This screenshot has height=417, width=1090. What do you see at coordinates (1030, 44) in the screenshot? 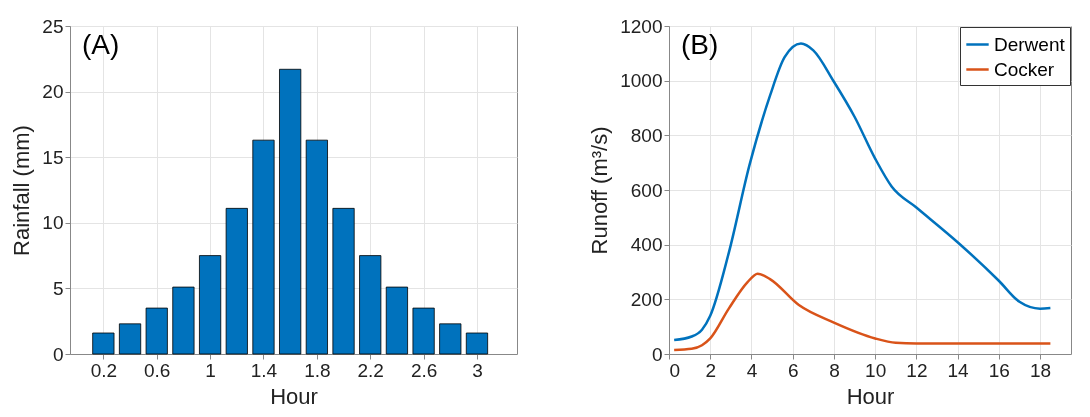
I see `legend-label: Derwent` at bounding box center [1030, 44].